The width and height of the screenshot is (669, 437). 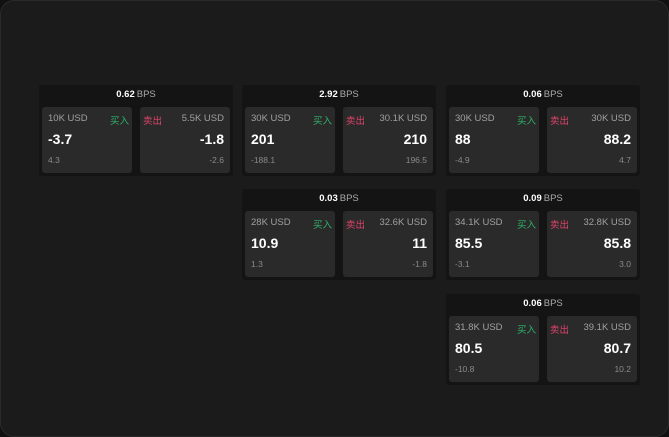 What do you see at coordinates (607, 222) in the screenshot?
I see `ask-size: 32.8K USD` at bounding box center [607, 222].